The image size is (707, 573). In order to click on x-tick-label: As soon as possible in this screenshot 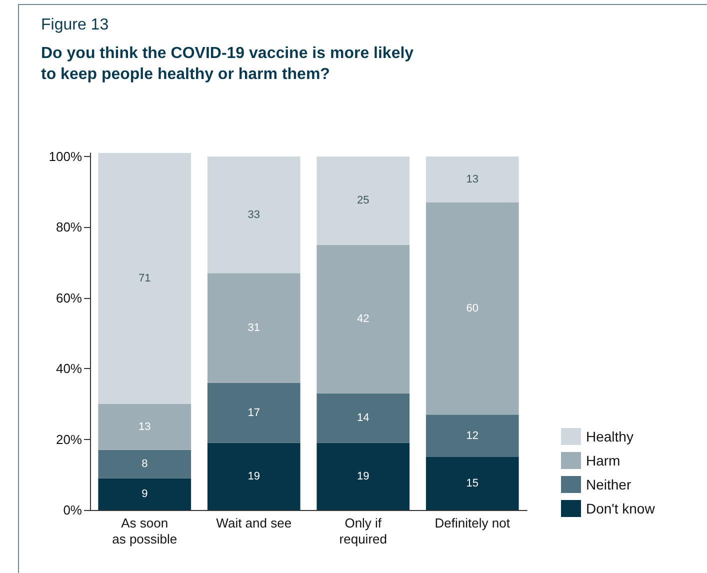, I will do `click(145, 531)`.